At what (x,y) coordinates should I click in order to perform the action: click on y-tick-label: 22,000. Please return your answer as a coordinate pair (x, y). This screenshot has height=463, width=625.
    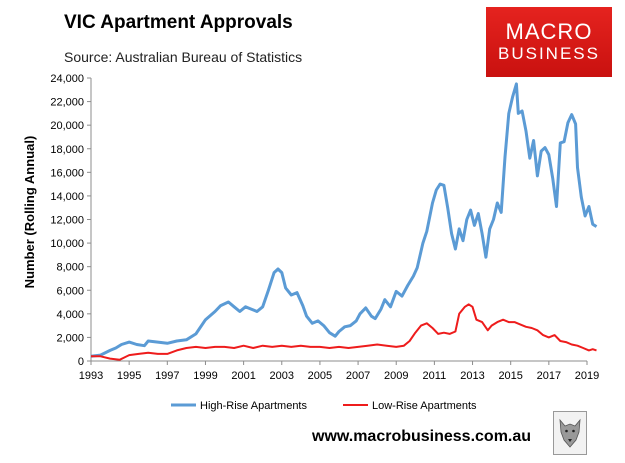
    Looking at the image, I should click on (67, 103).